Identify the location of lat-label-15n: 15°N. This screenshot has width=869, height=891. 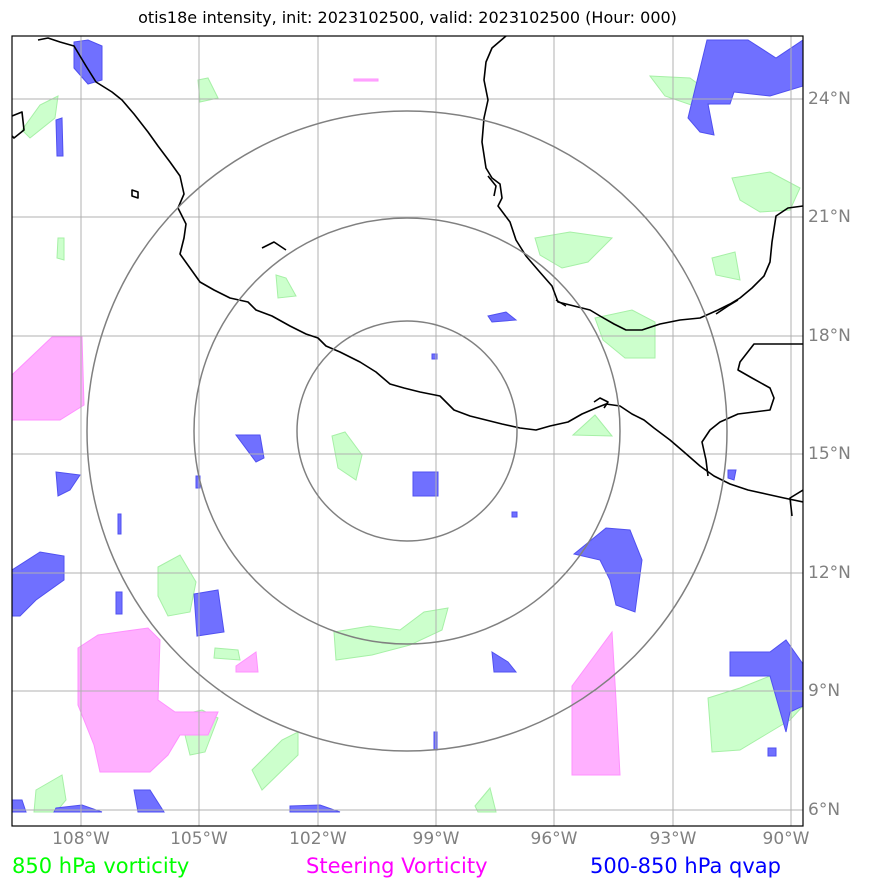
(829, 454).